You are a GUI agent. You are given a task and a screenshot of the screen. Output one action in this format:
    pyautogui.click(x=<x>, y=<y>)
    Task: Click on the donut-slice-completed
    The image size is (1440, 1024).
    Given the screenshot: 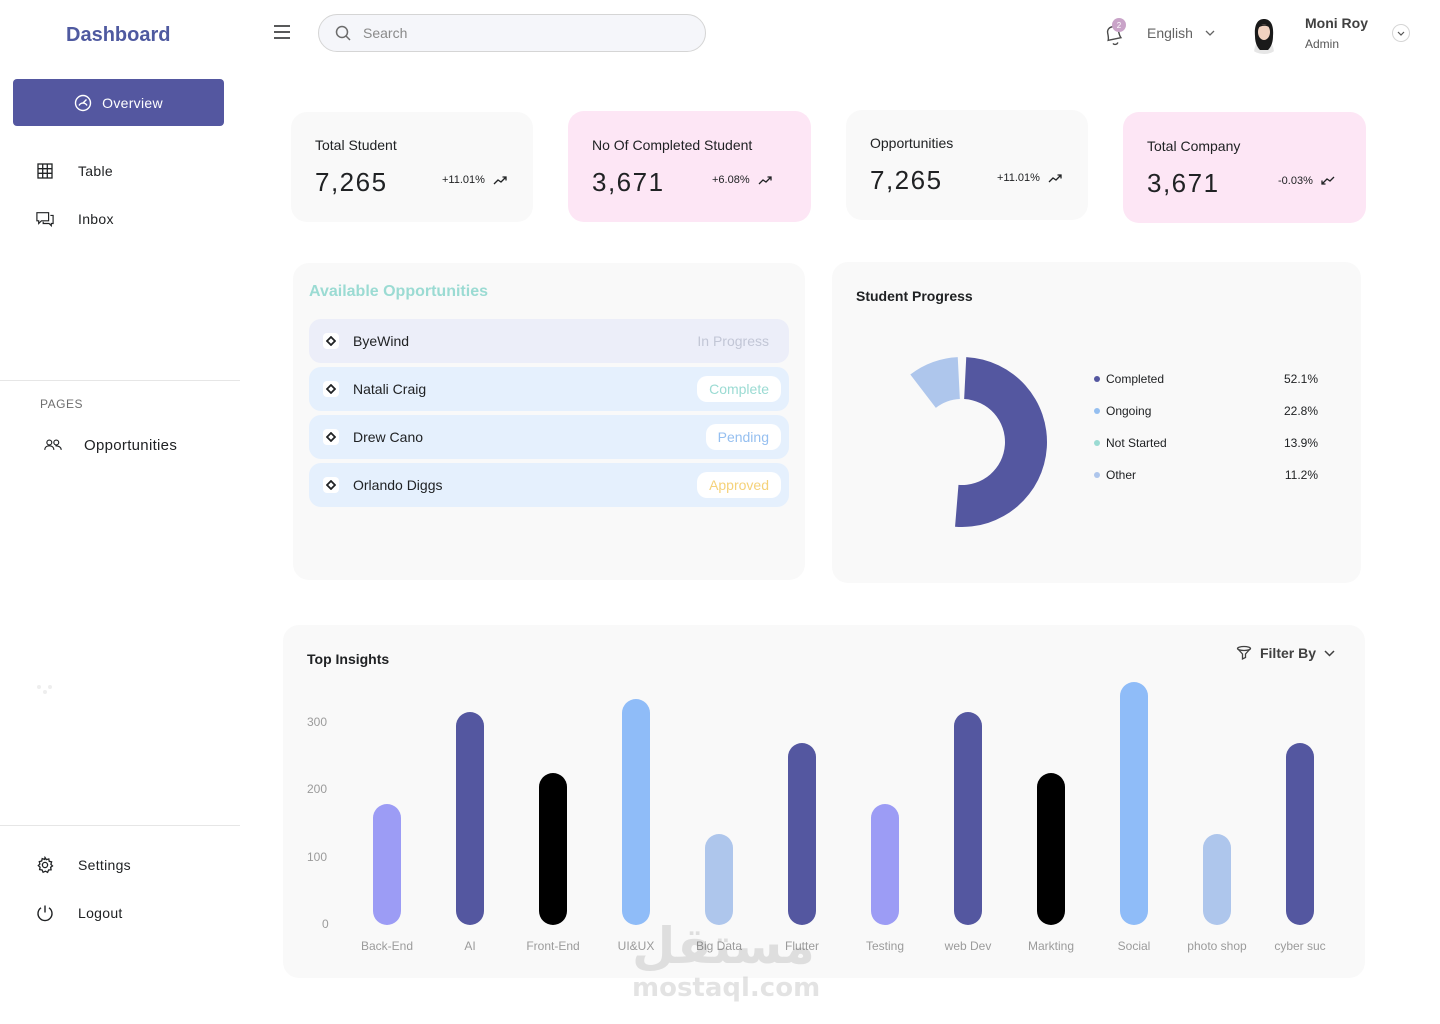 What is the action you would take?
    pyautogui.click(x=1001, y=442)
    